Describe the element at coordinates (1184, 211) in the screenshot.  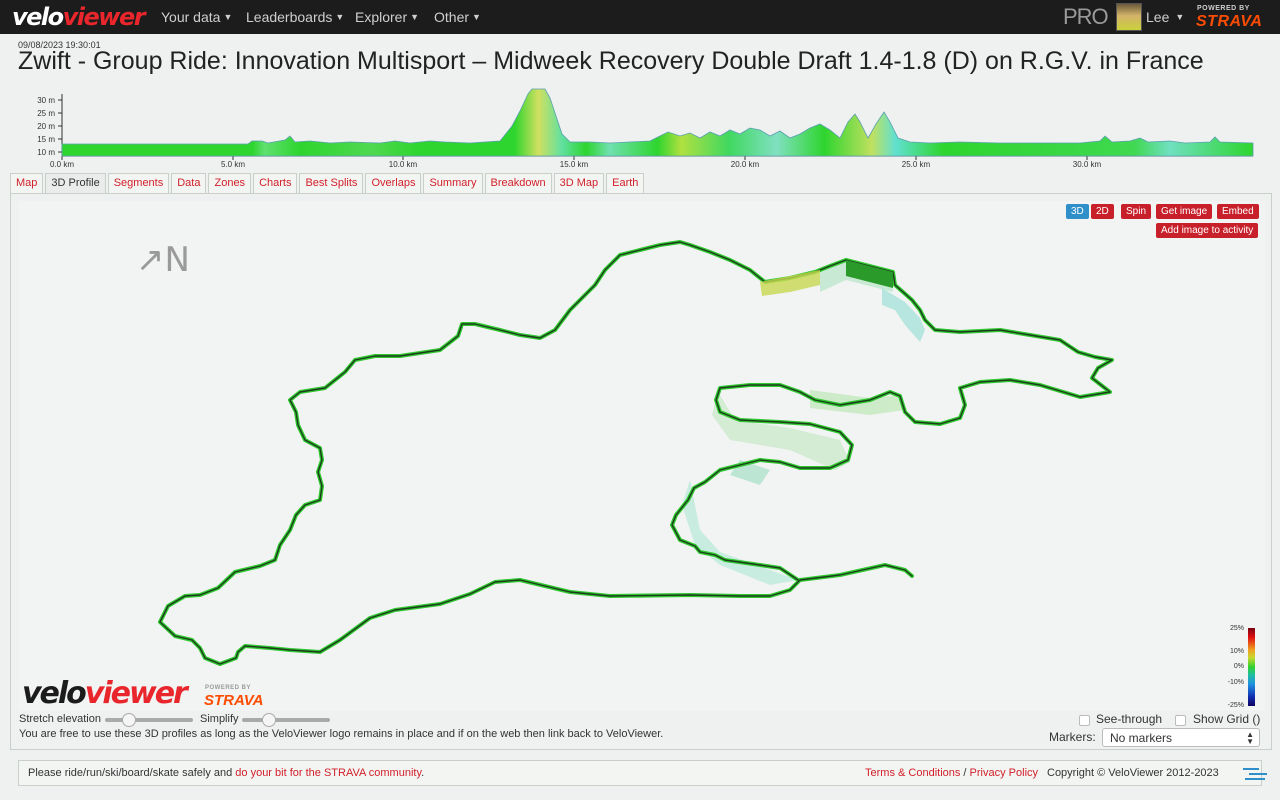
I see `get-image-button: Get image` at that location.